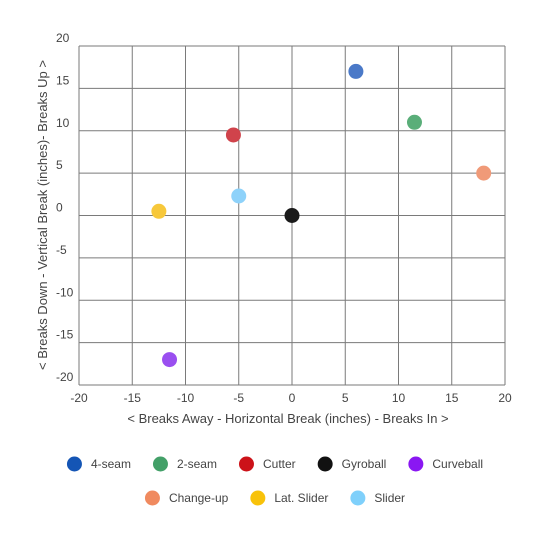 This screenshot has width=550, height=540. Describe the element at coordinates (452, 398) in the screenshot. I see `x-tick-label: 15` at that location.